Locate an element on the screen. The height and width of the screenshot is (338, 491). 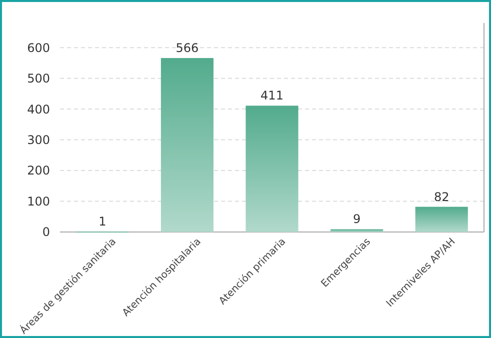
data-label: 566 is located at coordinates (187, 48).